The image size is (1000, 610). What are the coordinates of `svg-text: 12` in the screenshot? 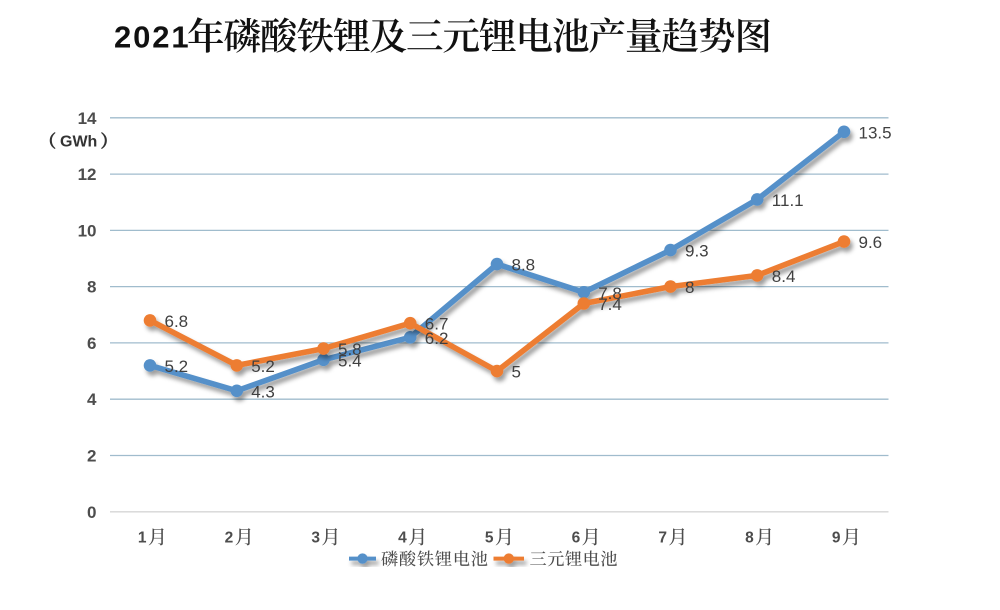 It's located at (87, 174).